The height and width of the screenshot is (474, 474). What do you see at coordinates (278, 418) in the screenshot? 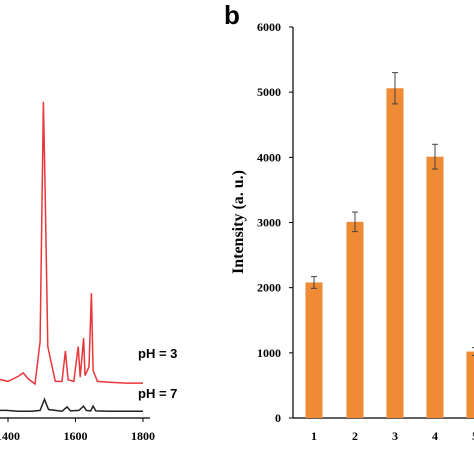
I see `bar-y-tick-label: 0` at bounding box center [278, 418].